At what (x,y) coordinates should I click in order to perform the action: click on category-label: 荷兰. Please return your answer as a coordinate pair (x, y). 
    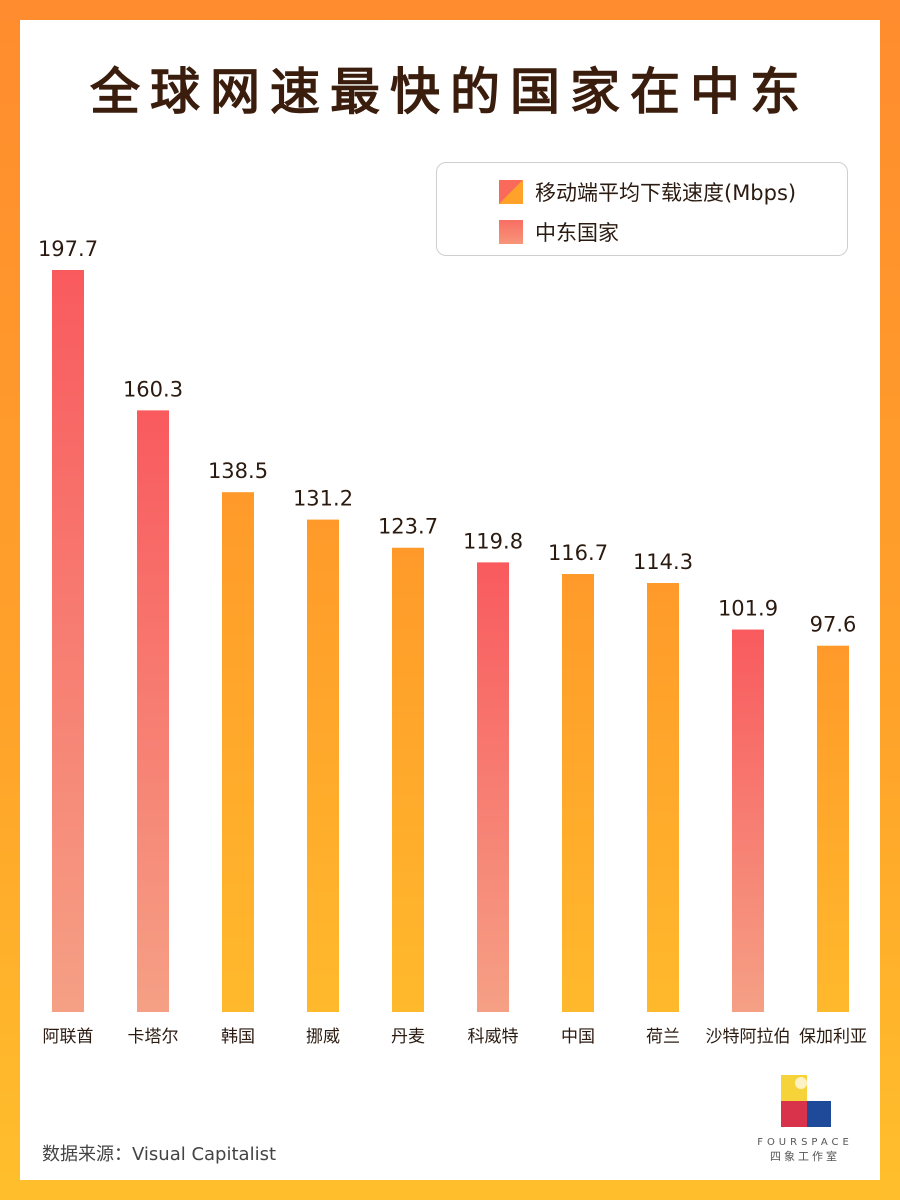
    Looking at the image, I should click on (663, 1037).